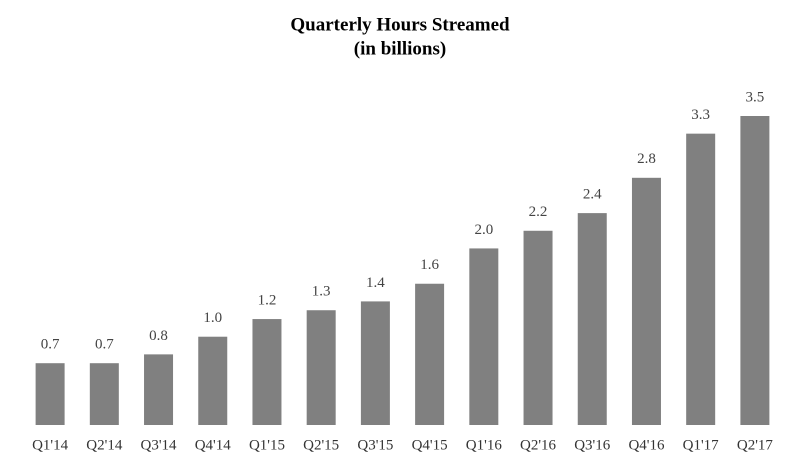  What do you see at coordinates (592, 445) in the screenshot?
I see `x-tick-label: Q3'16` at bounding box center [592, 445].